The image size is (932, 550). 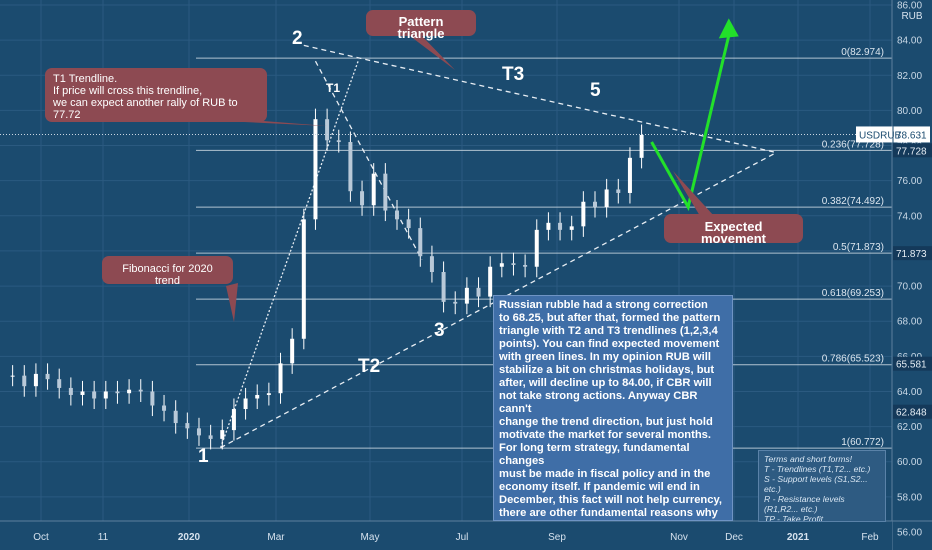 What do you see at coordinates (909, 181) in the screenshot?
I see `y-tick-5: 76.00` at bounding box center [909, 181].